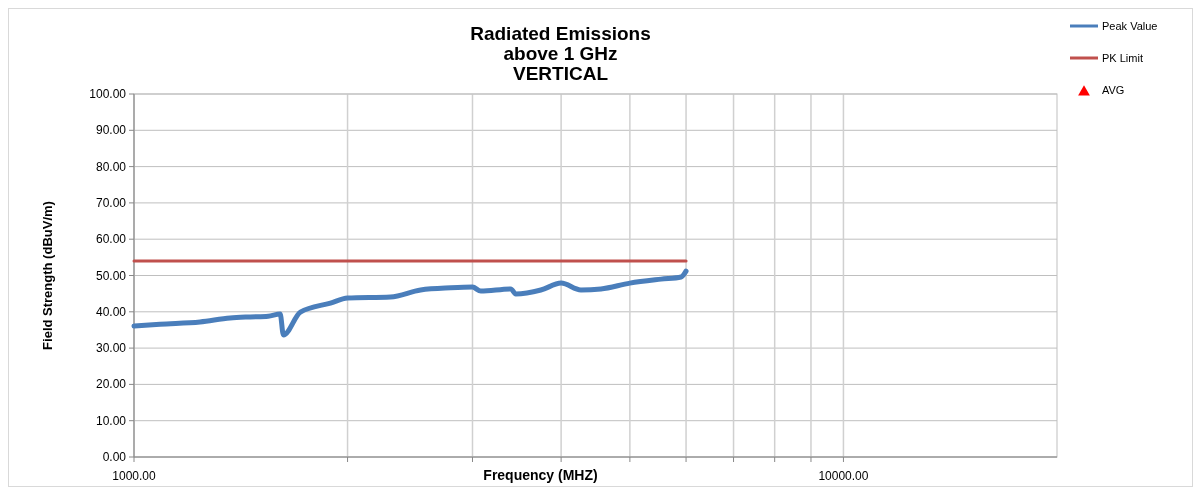 Image resolution: width=1201 pixels, height=495 pixels. I want to click on y-tick-label: 80.00, so click(111, 166).